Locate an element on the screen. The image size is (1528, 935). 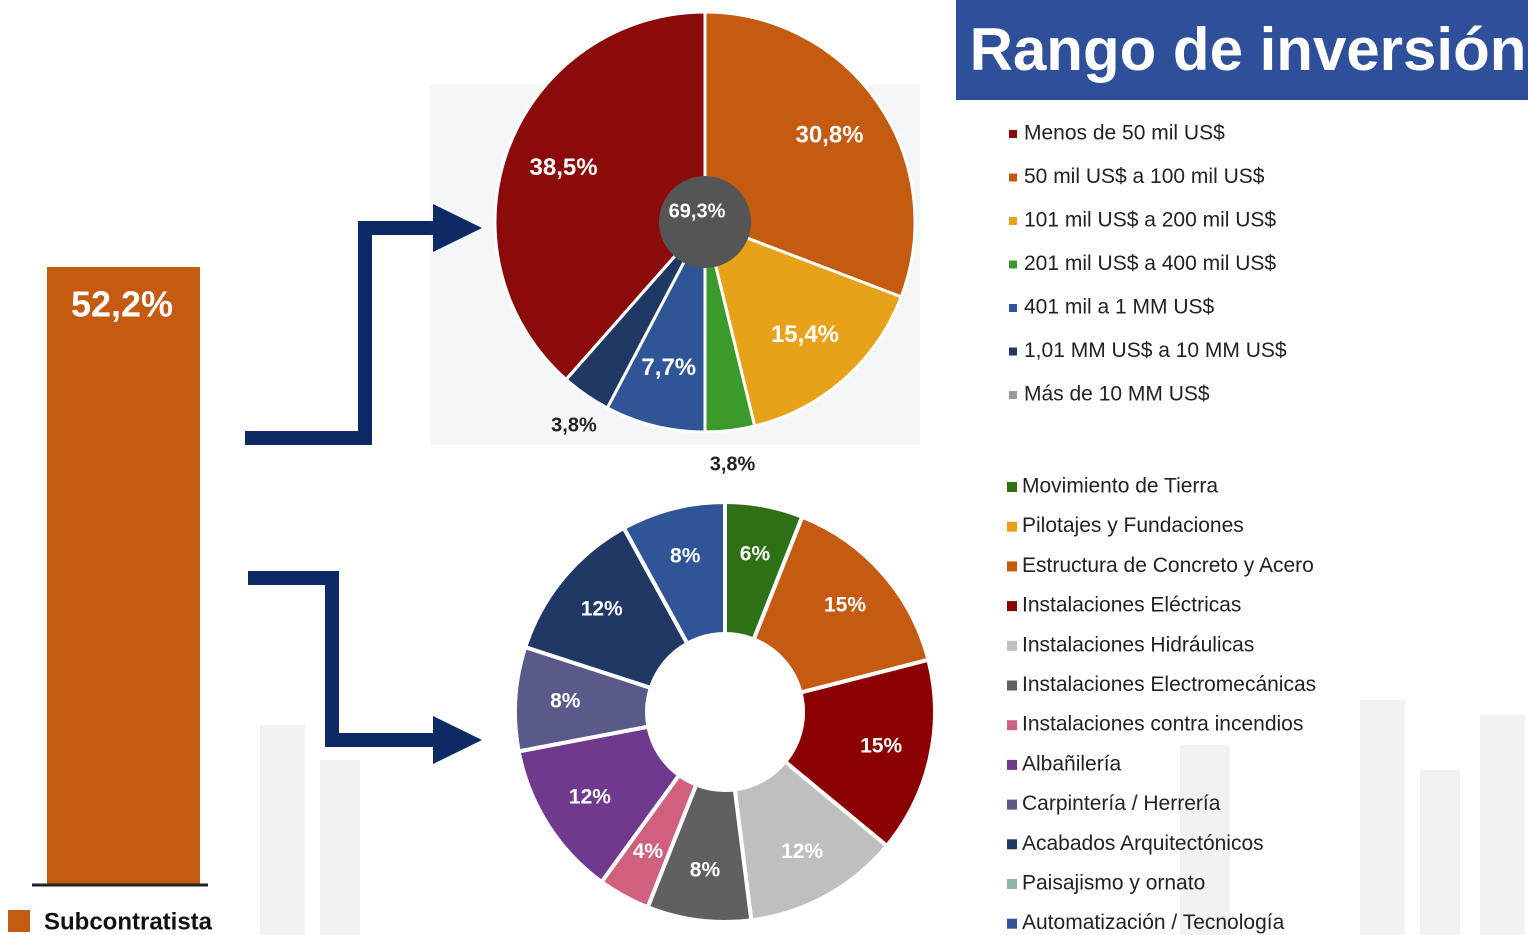
legend-label: Estructura de Concreto y Acero is located at coordinates (1168, 565).